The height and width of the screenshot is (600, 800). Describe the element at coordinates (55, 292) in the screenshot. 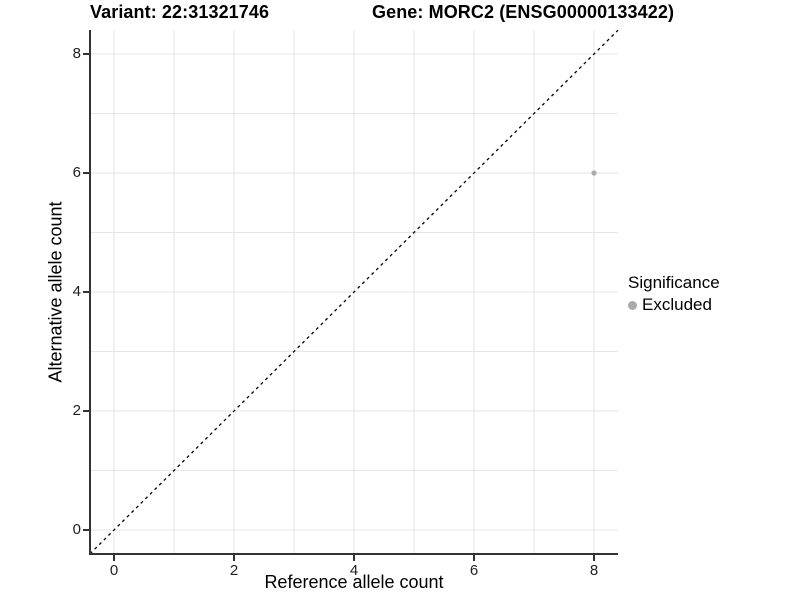

I see `y-axis-title: Alternative allele count` at that location.